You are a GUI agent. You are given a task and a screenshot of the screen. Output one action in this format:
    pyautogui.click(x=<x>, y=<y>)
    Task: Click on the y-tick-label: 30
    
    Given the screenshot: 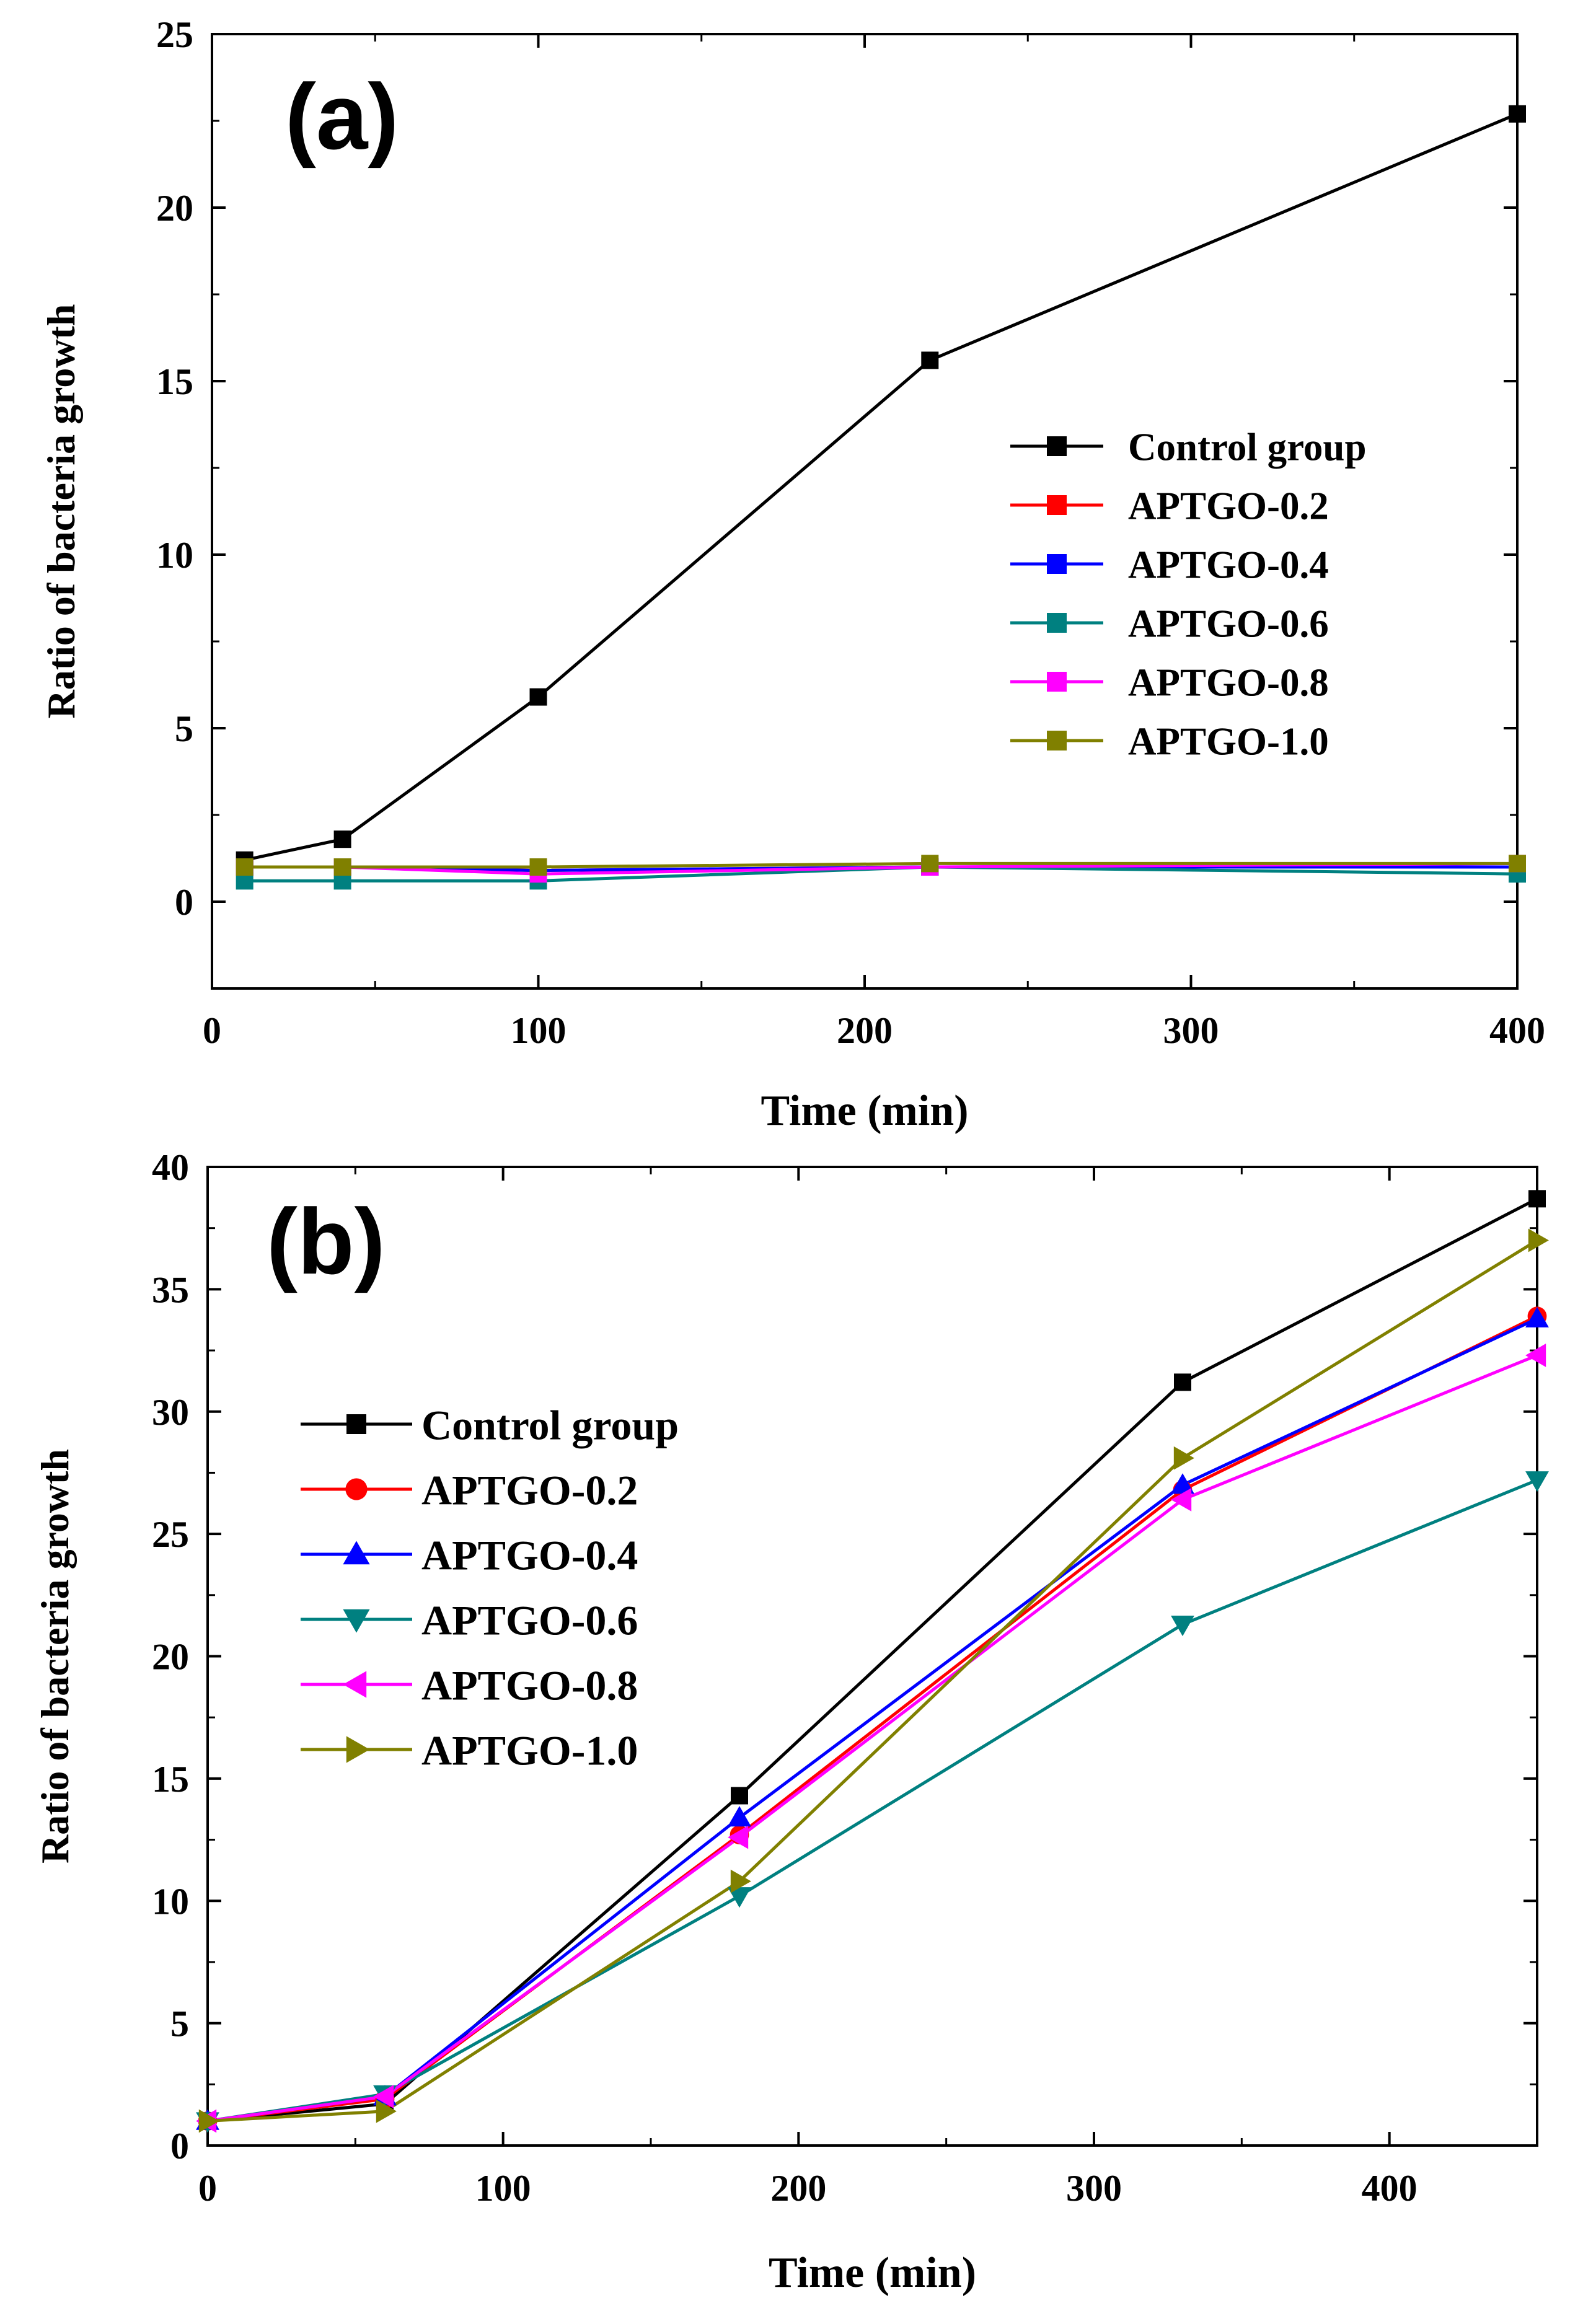 What is the action you would take?
    pyautogui.click(x=170, y=1412)
    